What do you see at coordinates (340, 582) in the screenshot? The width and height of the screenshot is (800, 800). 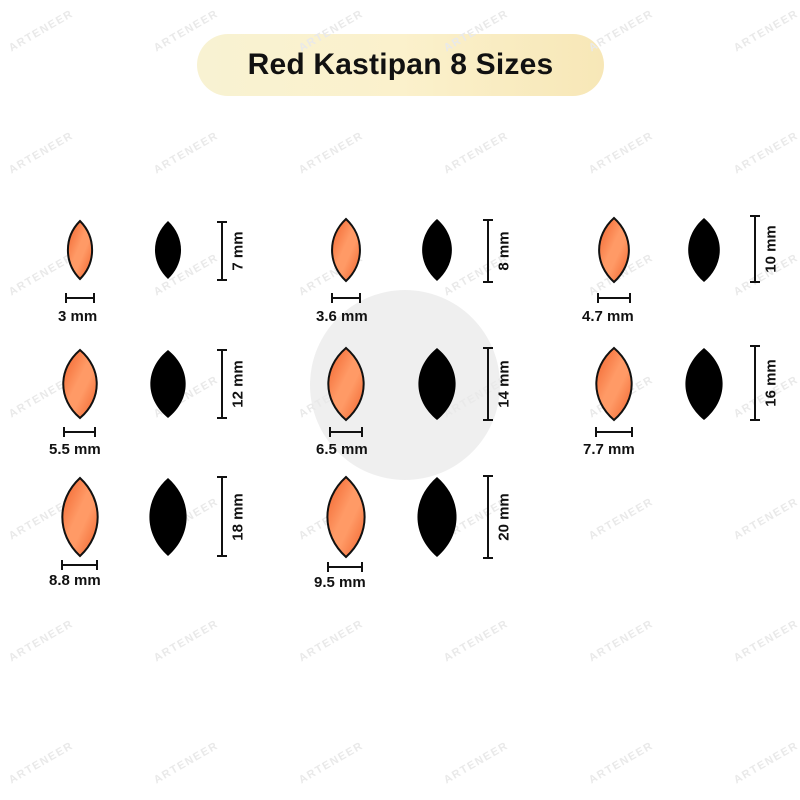 I see `width-label: 9.5 mm` at bounding box center [340, 582].